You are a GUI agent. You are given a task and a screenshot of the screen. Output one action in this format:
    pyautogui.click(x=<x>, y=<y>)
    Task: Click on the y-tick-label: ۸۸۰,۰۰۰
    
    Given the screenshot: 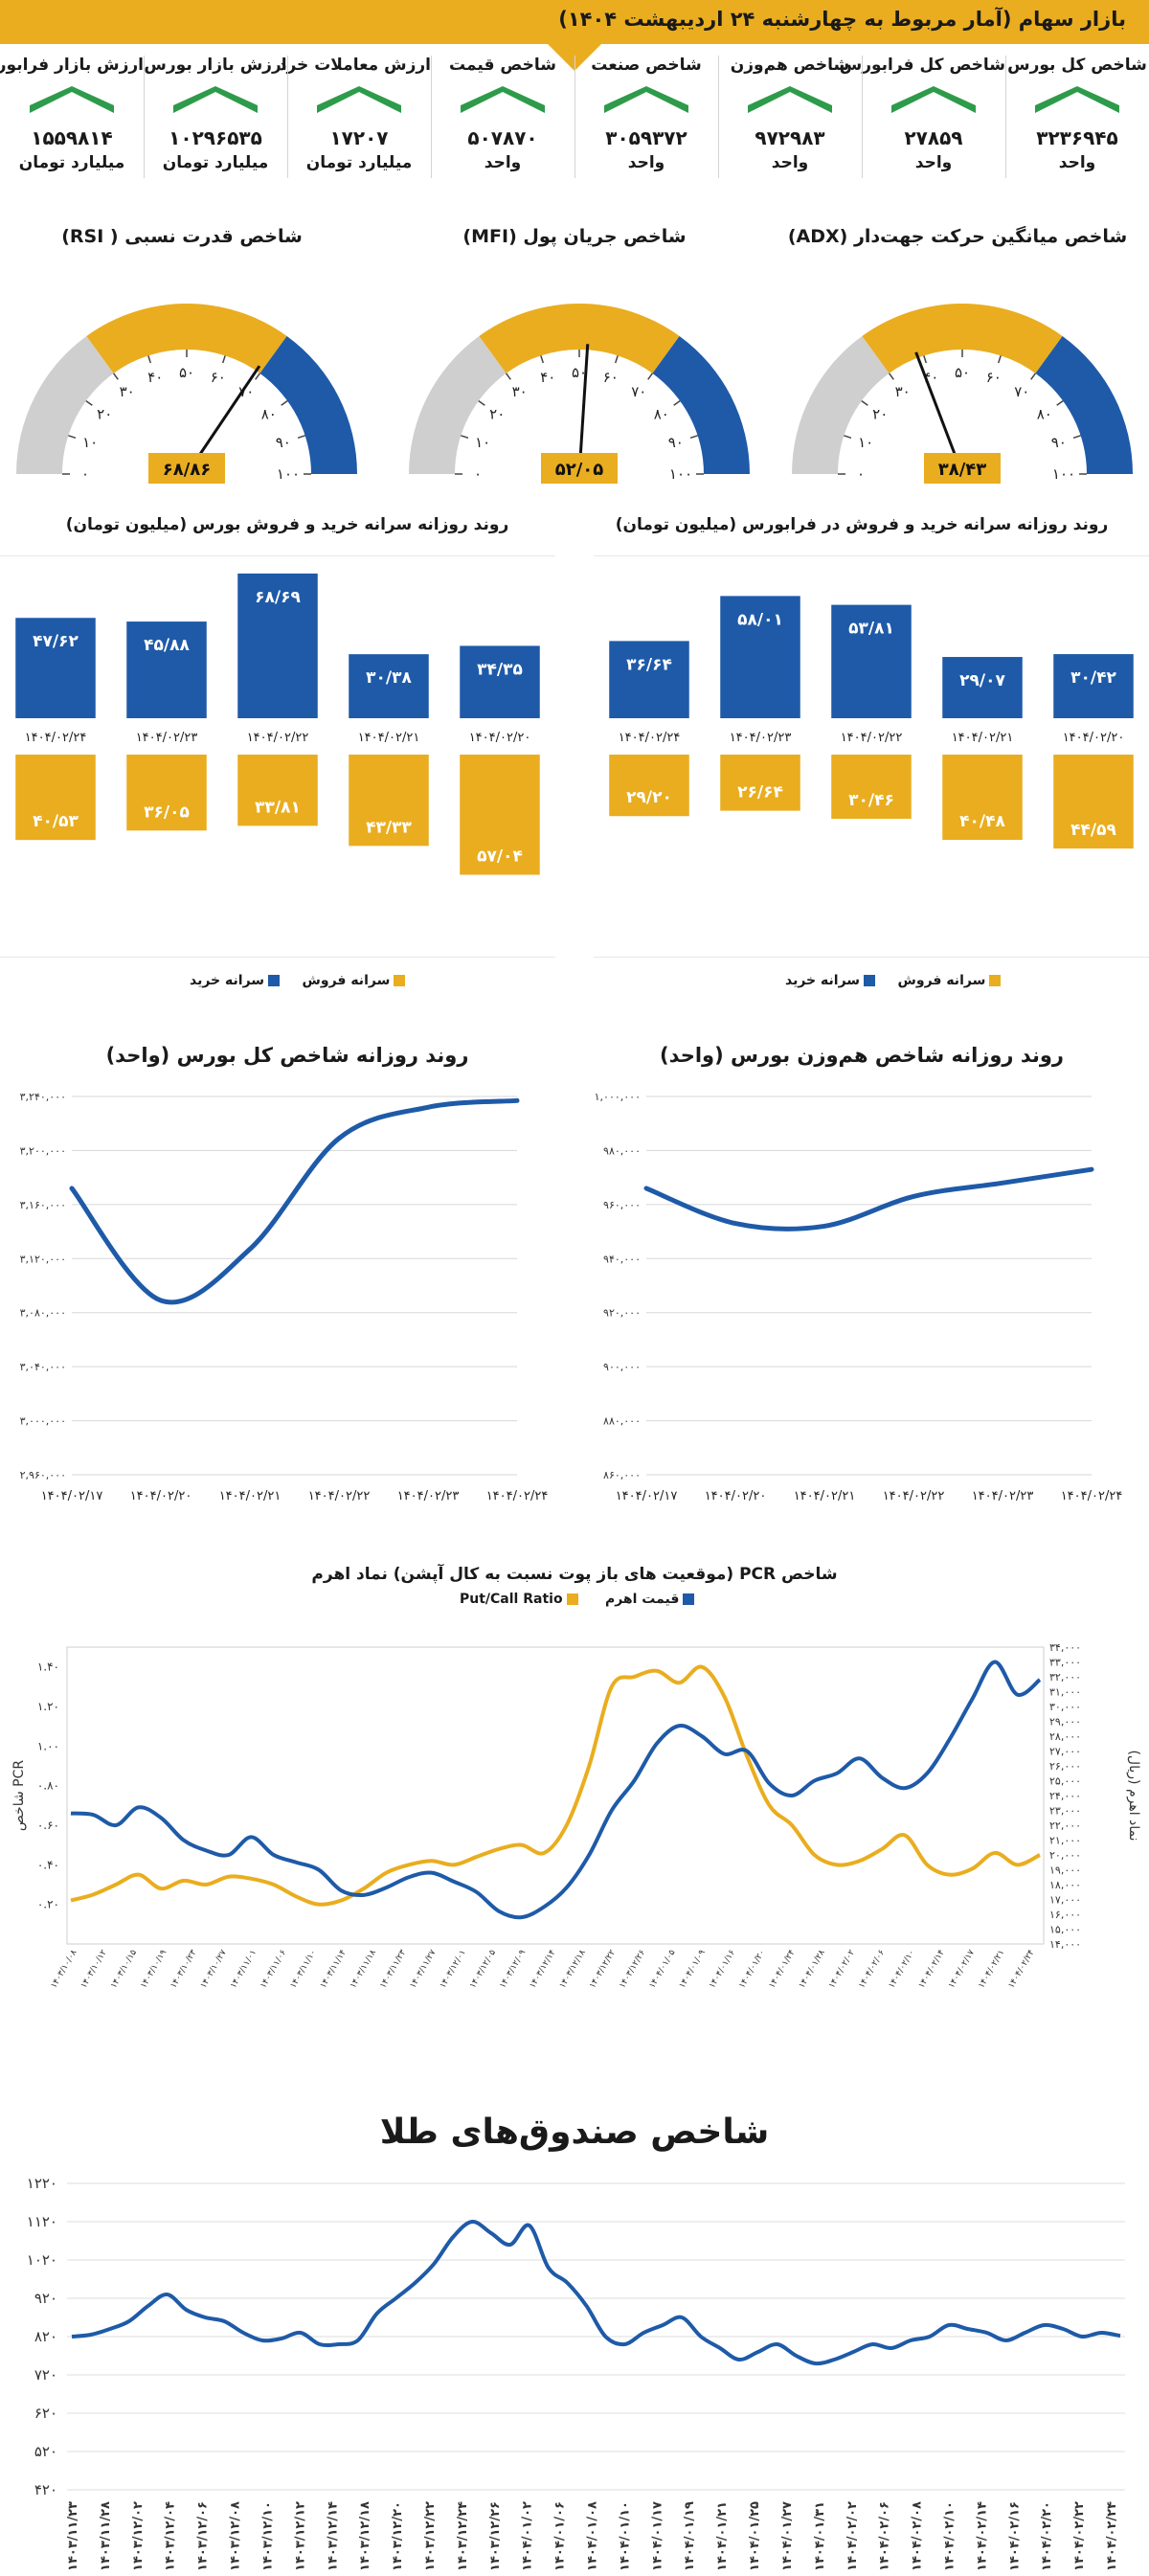 What is the action you would take?
    pyautogui.click(x=622, y=1421)
    